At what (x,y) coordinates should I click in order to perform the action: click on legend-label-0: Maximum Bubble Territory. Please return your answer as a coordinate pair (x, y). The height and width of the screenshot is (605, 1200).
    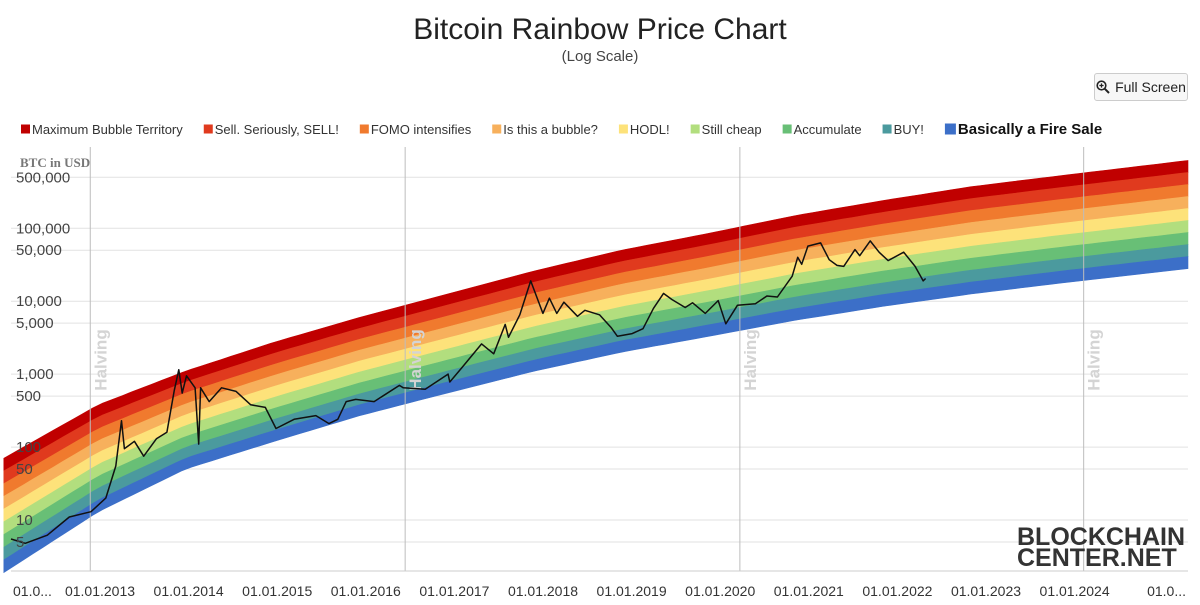
    Looking at the image, I should click on (107, 129).